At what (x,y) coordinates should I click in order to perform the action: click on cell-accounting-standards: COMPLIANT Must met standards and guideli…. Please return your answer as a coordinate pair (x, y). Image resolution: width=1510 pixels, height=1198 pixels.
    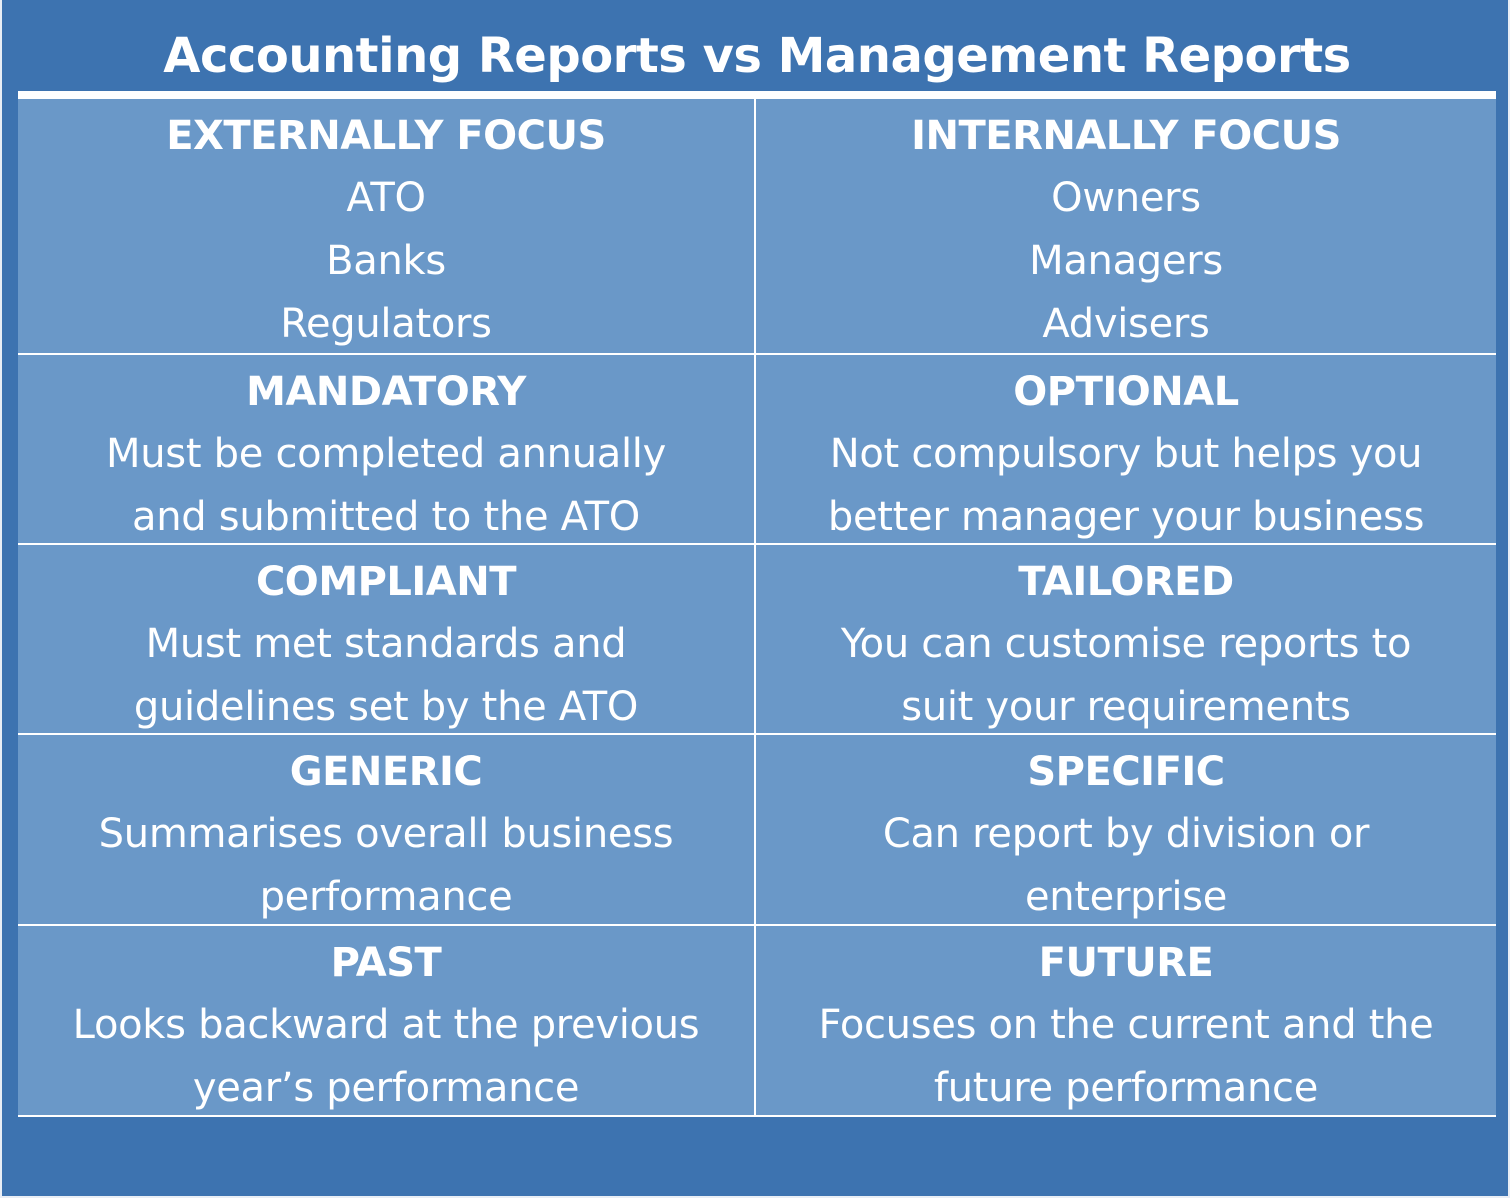
    Looking at the image, I should click on (387, 639).